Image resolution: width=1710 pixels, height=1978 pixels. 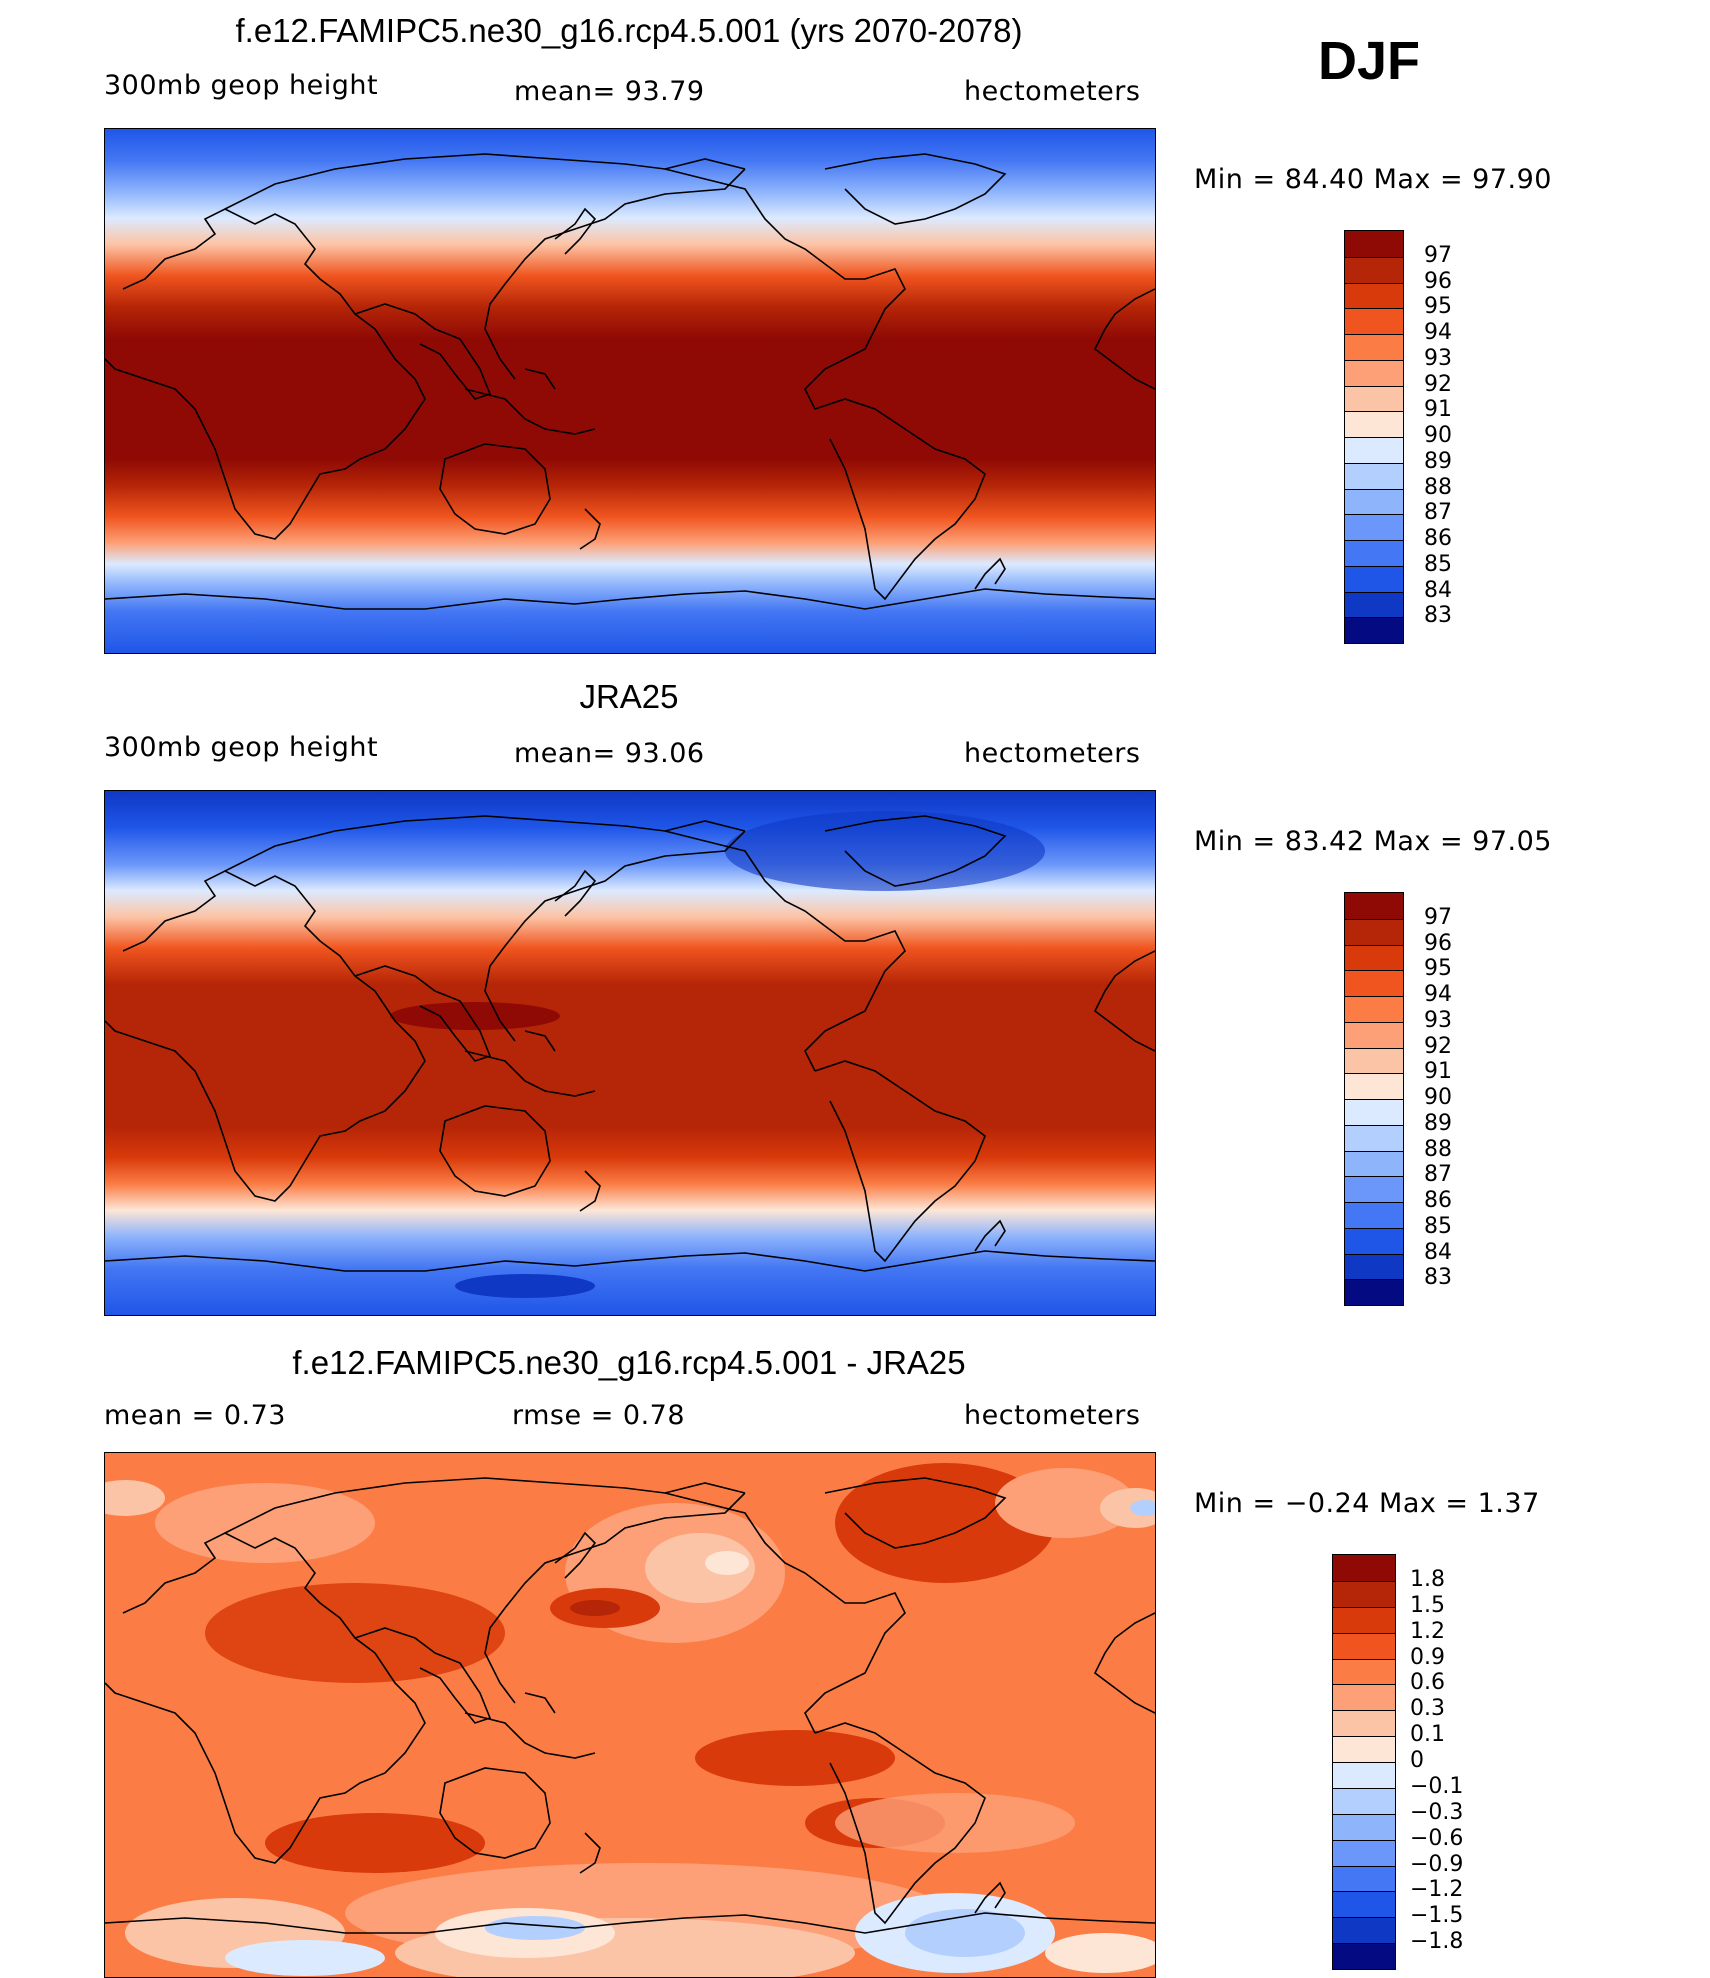 I want to click on colorbar-tick-label: 93, so click(x=1438, y=358).